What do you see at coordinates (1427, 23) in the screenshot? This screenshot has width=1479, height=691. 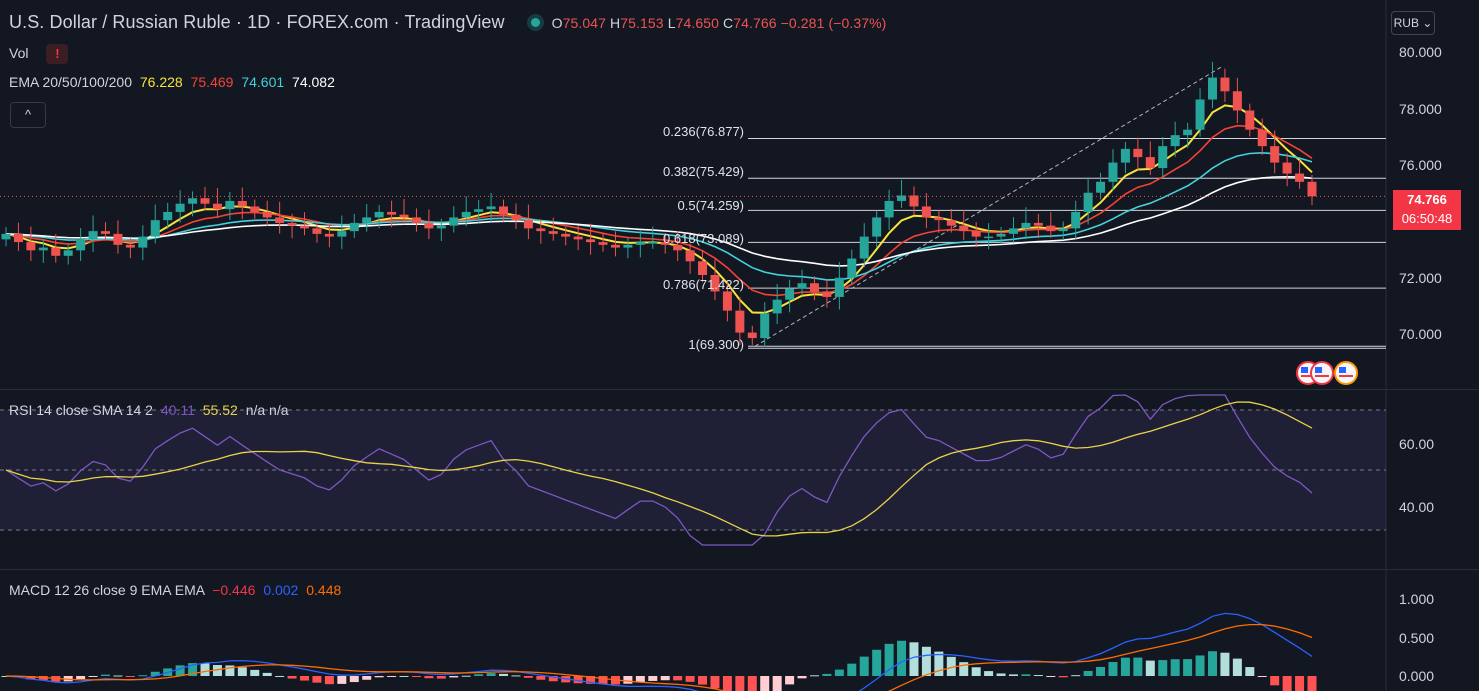 I see `chevron-down-icon: ⌄` at bounding box center [1427, 23].